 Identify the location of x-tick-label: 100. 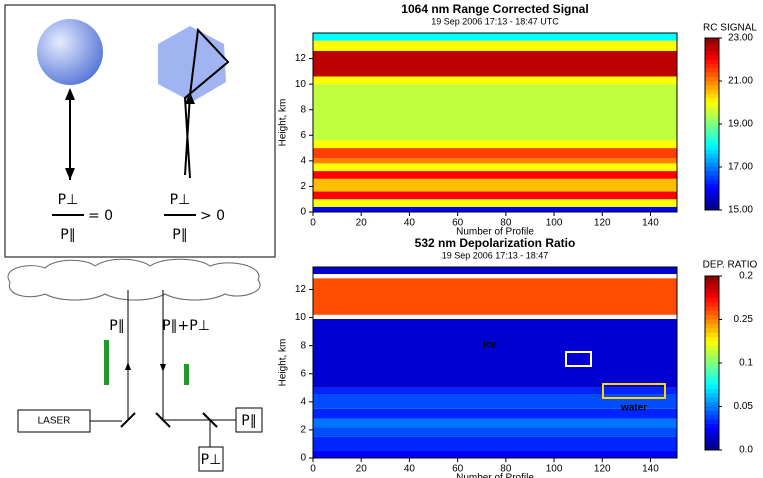
(554, 469).